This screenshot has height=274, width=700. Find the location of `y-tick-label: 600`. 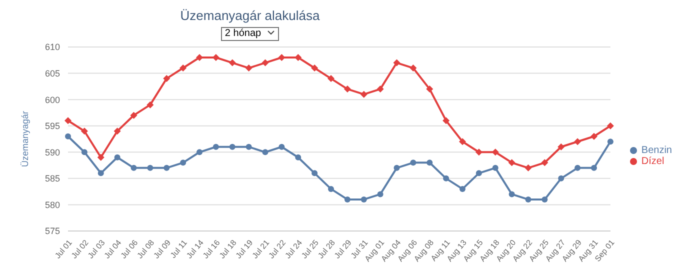

y-tick-label: 600 is located at coordinates (52, 99).